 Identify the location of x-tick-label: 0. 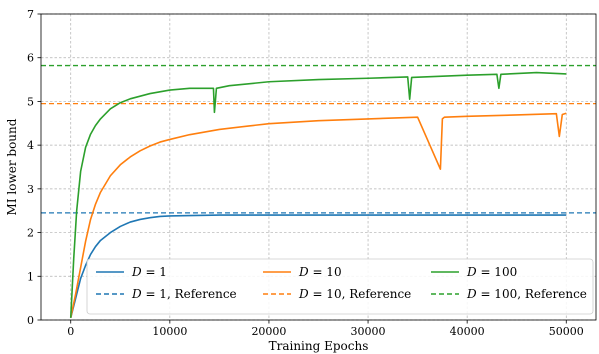
(70, 331).